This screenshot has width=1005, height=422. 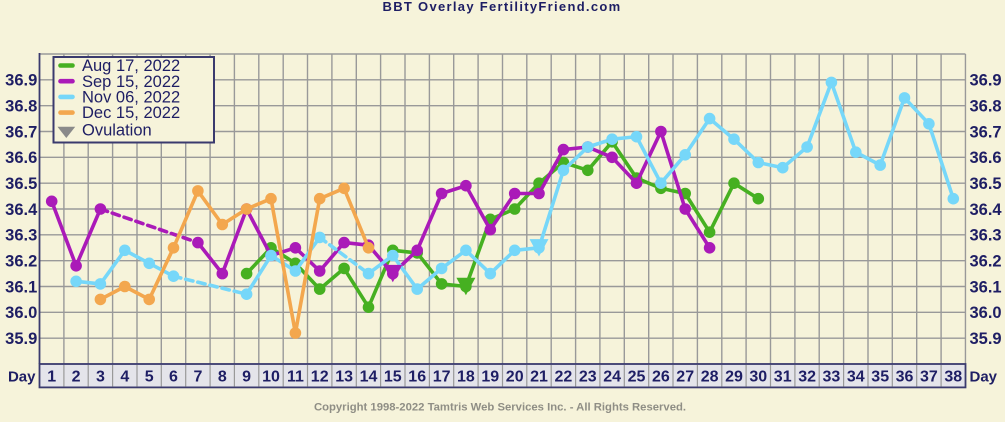 What do you see at coordinates (173, 377) in the screenshot?
I see `svg-text: 6` at bounding box center [173, 377].